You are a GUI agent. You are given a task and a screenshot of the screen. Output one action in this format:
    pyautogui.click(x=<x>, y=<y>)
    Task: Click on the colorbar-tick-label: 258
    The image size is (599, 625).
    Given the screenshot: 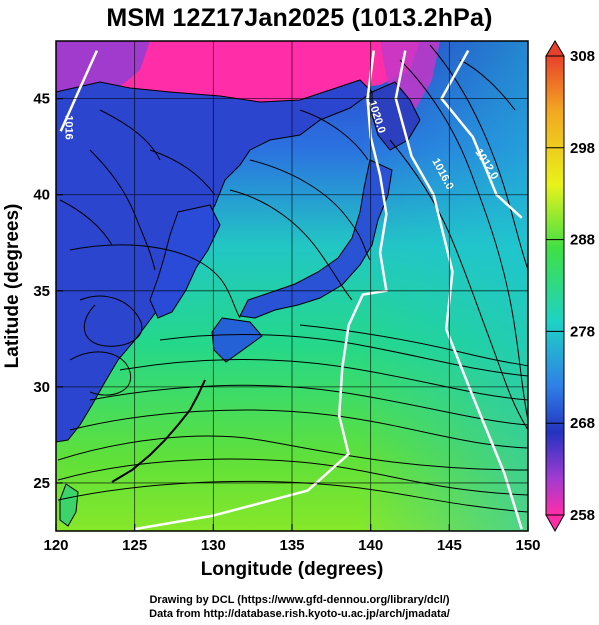 What is the action you would take?
    pyautogui.click(x=582, y=515)
    